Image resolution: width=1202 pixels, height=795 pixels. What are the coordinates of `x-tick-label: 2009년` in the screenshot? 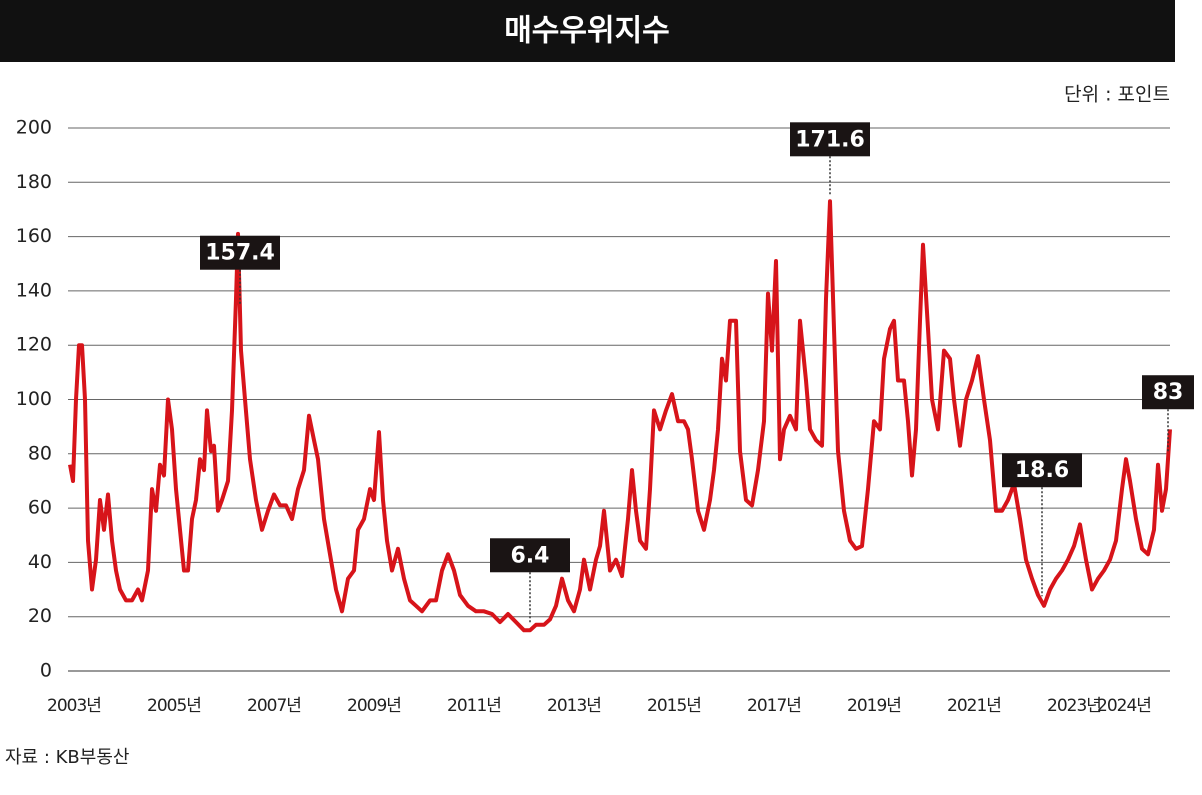 It's located at (374, 706).